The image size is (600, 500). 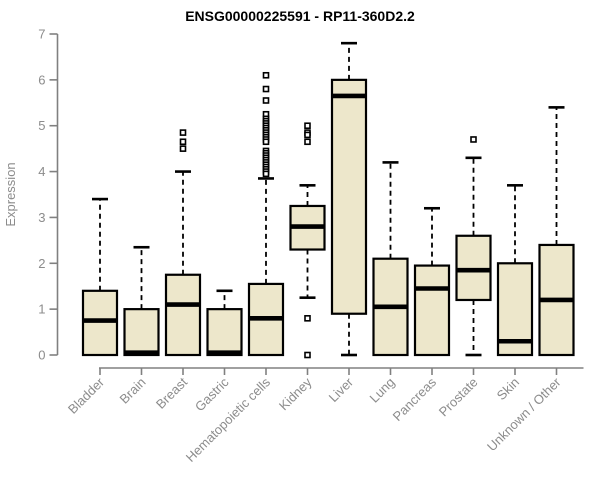 What do you see at coordinates (515, 270) in the screenshot?
I see `boxplot-skin` at bounding box center [515, 270].